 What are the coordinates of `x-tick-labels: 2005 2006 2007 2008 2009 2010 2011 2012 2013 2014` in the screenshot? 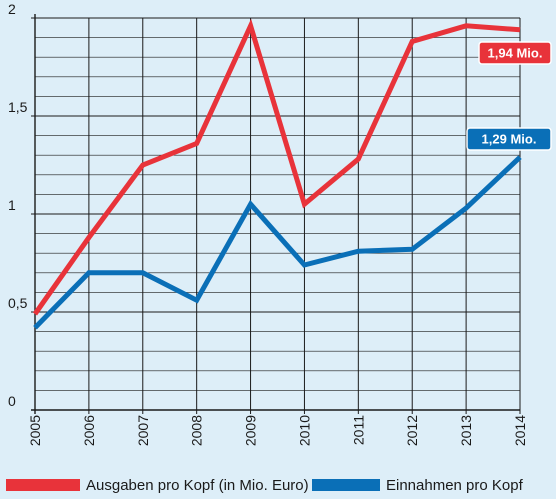 It's located at (277, 430).